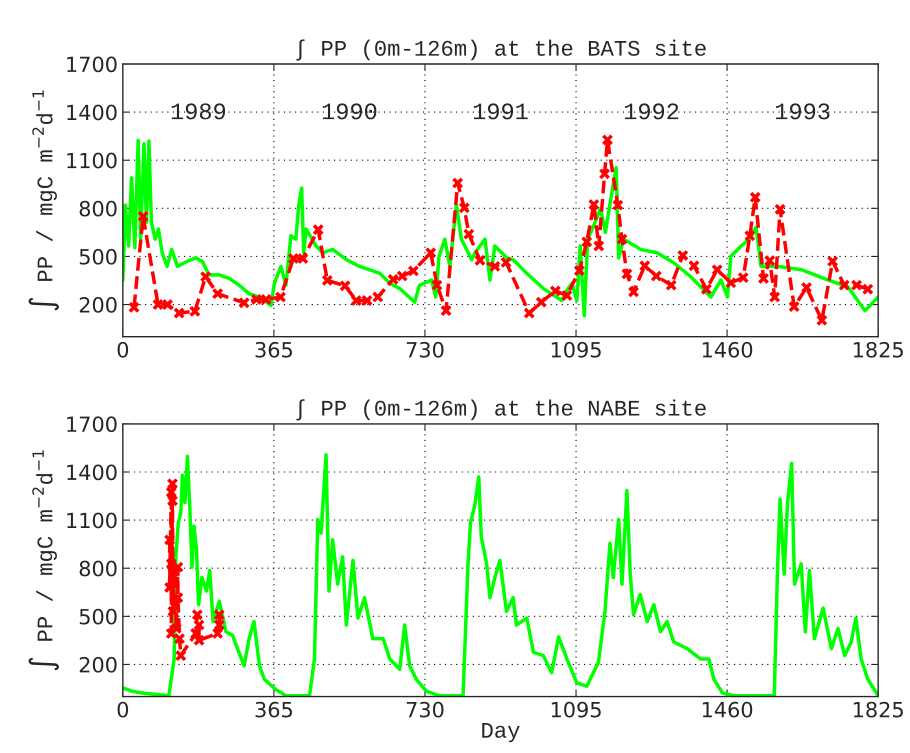 This screenshot has width=910, height=753. I want to click on x-axis-title: Day, so click(501, 732).